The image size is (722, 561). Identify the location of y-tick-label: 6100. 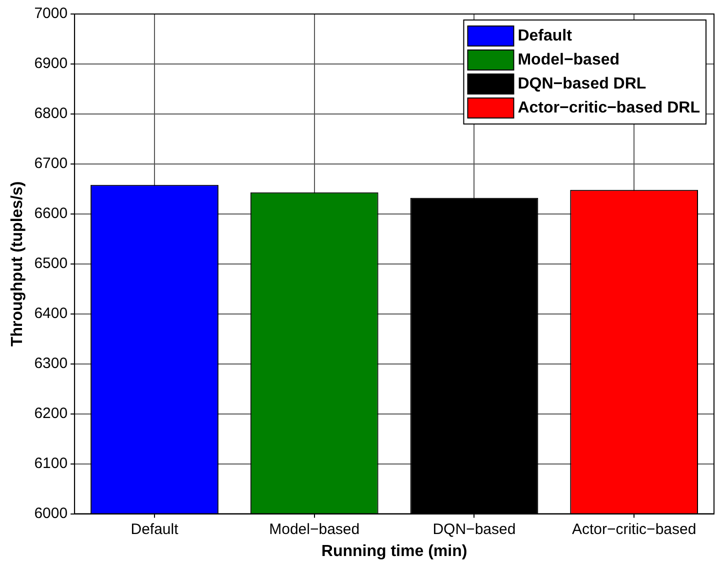
(51, 463).